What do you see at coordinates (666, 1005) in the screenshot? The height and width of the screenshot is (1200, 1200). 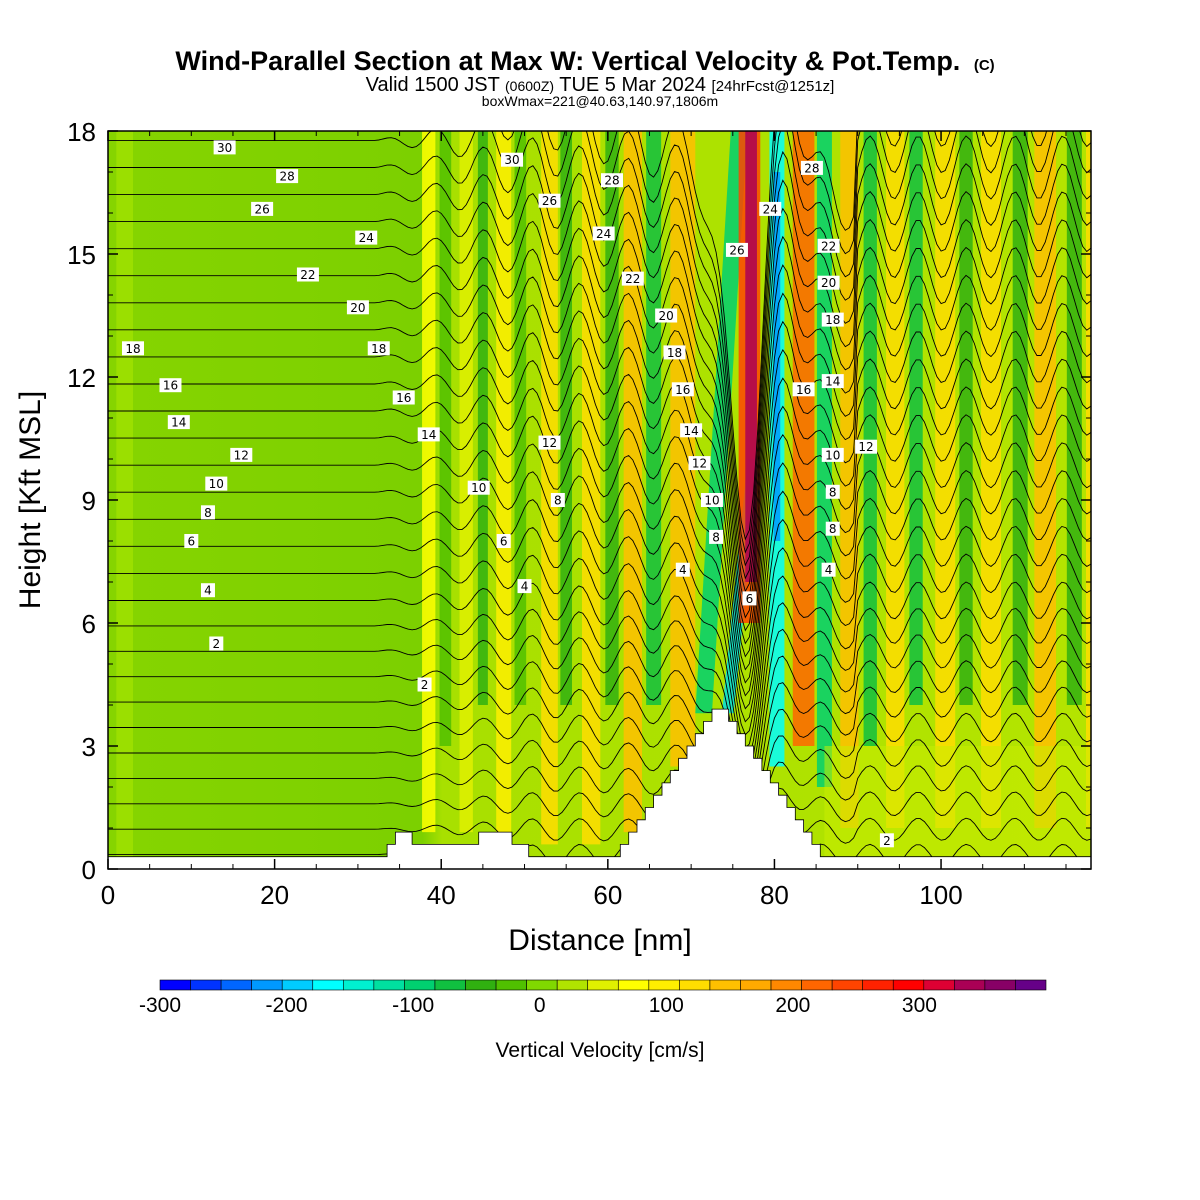 I see `colorbar-tick-label: 100` at bounding box center [666, 1005].